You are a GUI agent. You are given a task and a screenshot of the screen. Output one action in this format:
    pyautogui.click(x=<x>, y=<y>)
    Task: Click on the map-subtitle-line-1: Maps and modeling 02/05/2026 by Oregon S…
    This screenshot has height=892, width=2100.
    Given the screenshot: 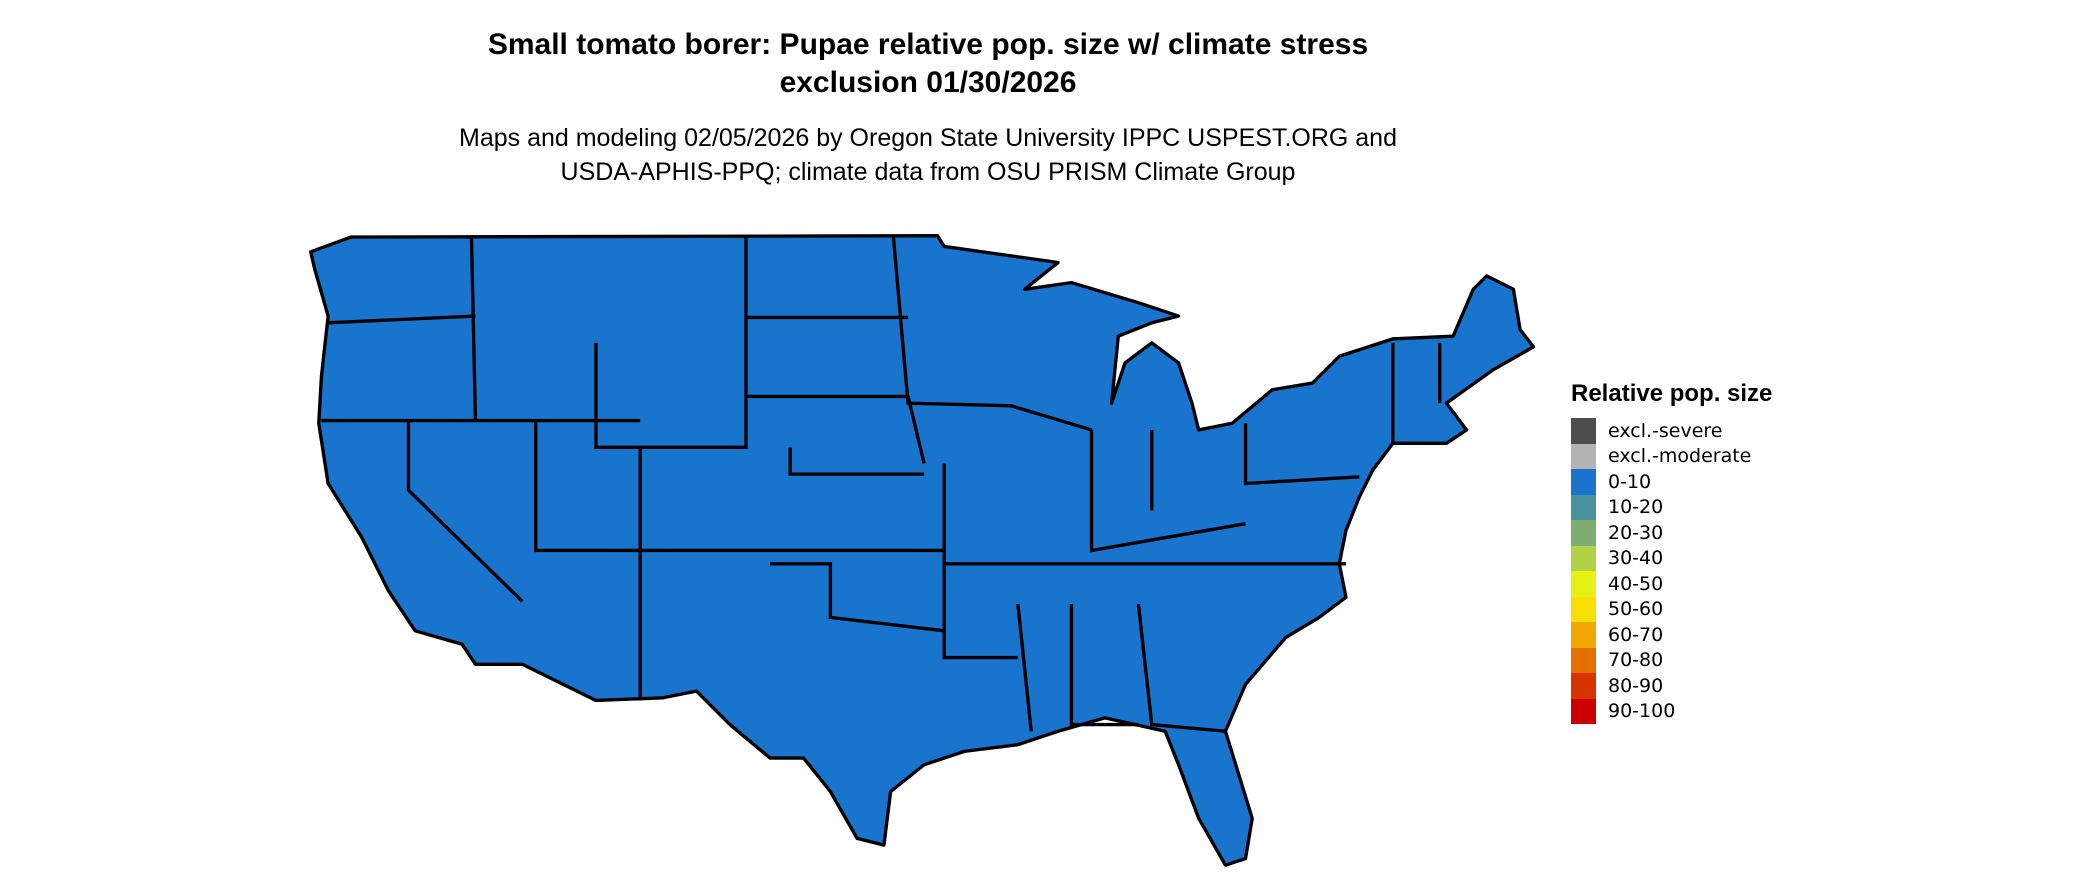 What is the action you would take?
    pyautogui.click(x=928, y=138)
    